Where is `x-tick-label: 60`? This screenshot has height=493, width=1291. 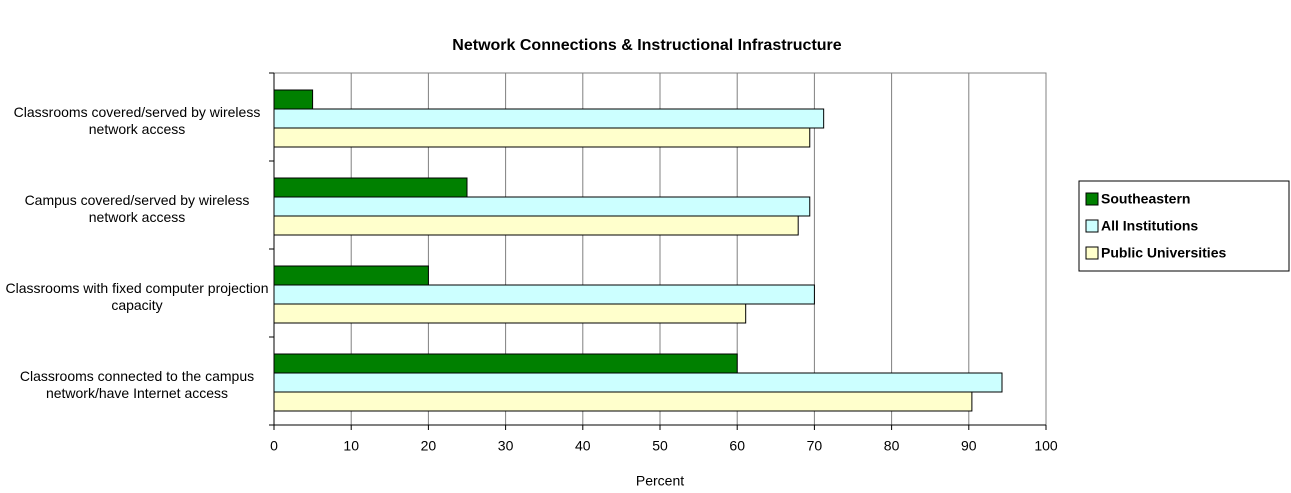
x-tick-label: 60 is located at coordinates (737, 446).